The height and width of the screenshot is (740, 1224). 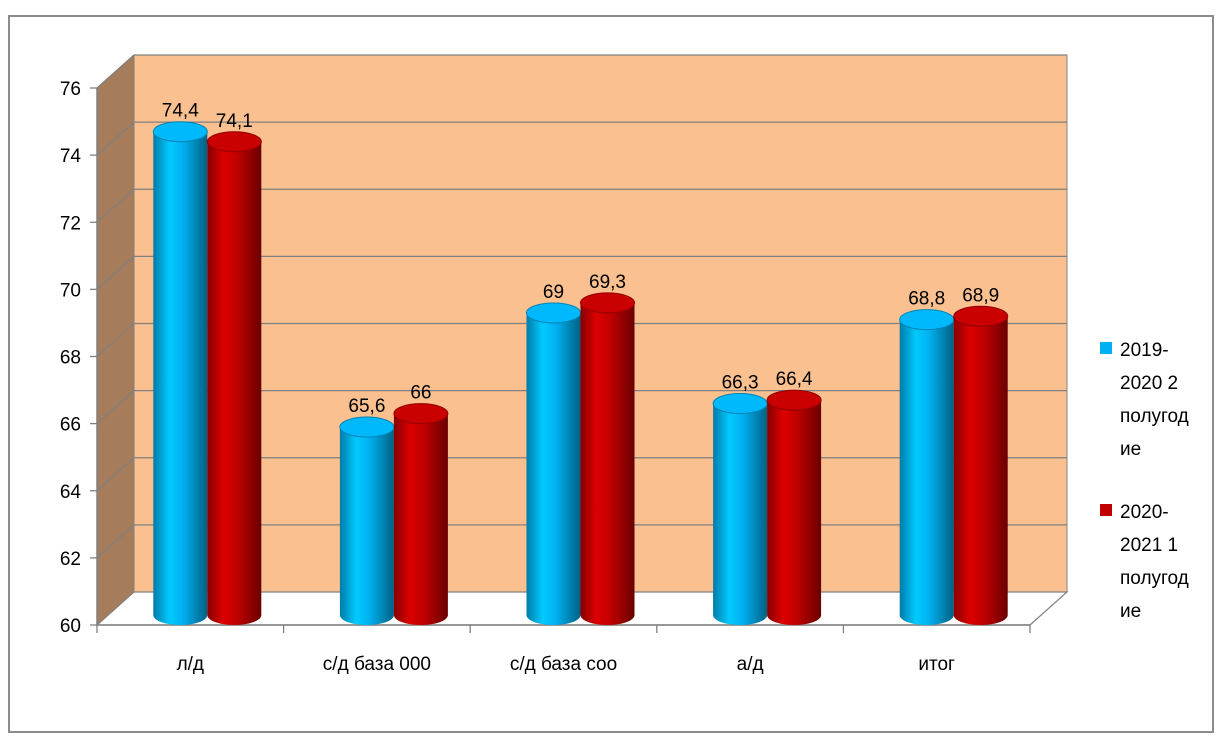 I want to click on data-label: 66,3, so click(x=740, y=383).